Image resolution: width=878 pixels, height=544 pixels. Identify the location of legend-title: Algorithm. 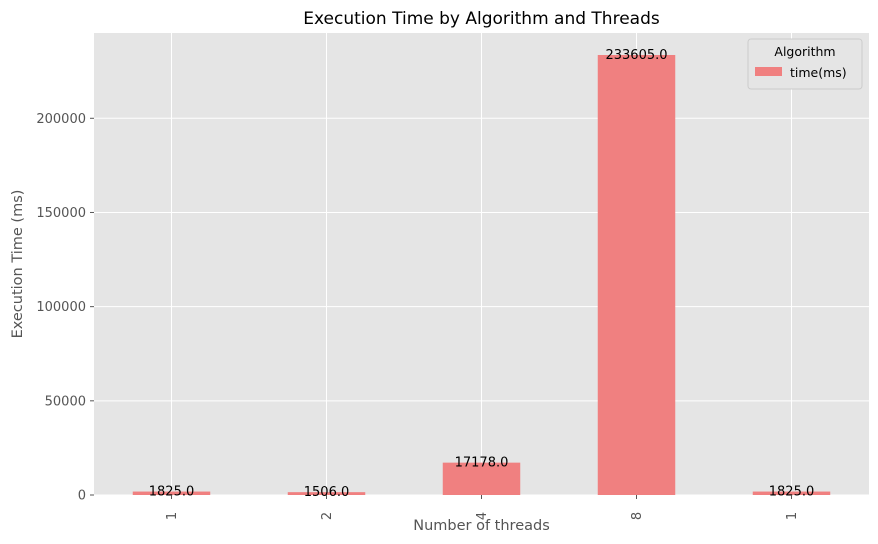
(804, 51).